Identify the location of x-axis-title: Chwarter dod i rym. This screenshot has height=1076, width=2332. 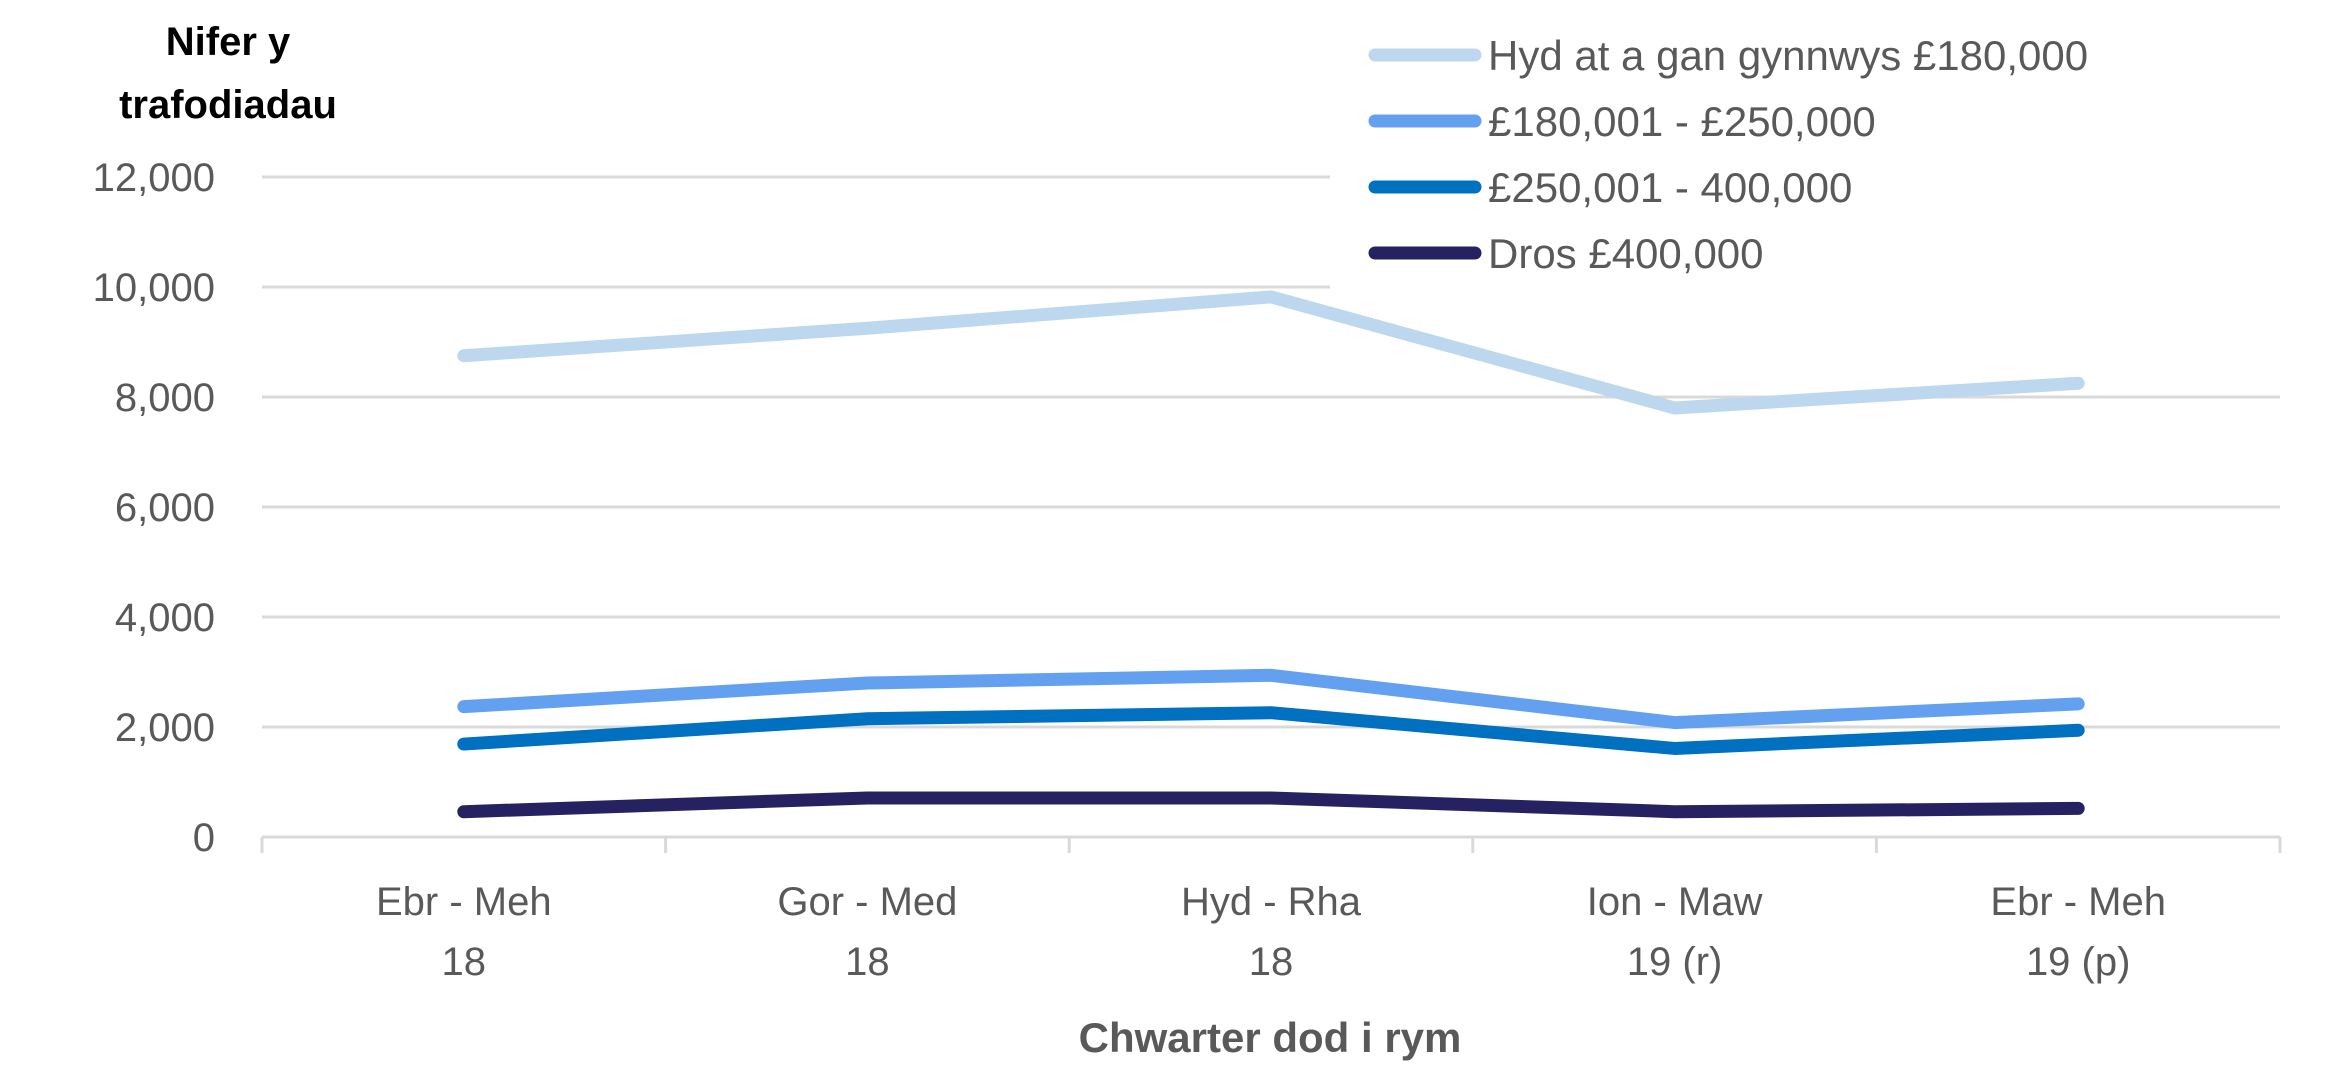
(1270, 1037).